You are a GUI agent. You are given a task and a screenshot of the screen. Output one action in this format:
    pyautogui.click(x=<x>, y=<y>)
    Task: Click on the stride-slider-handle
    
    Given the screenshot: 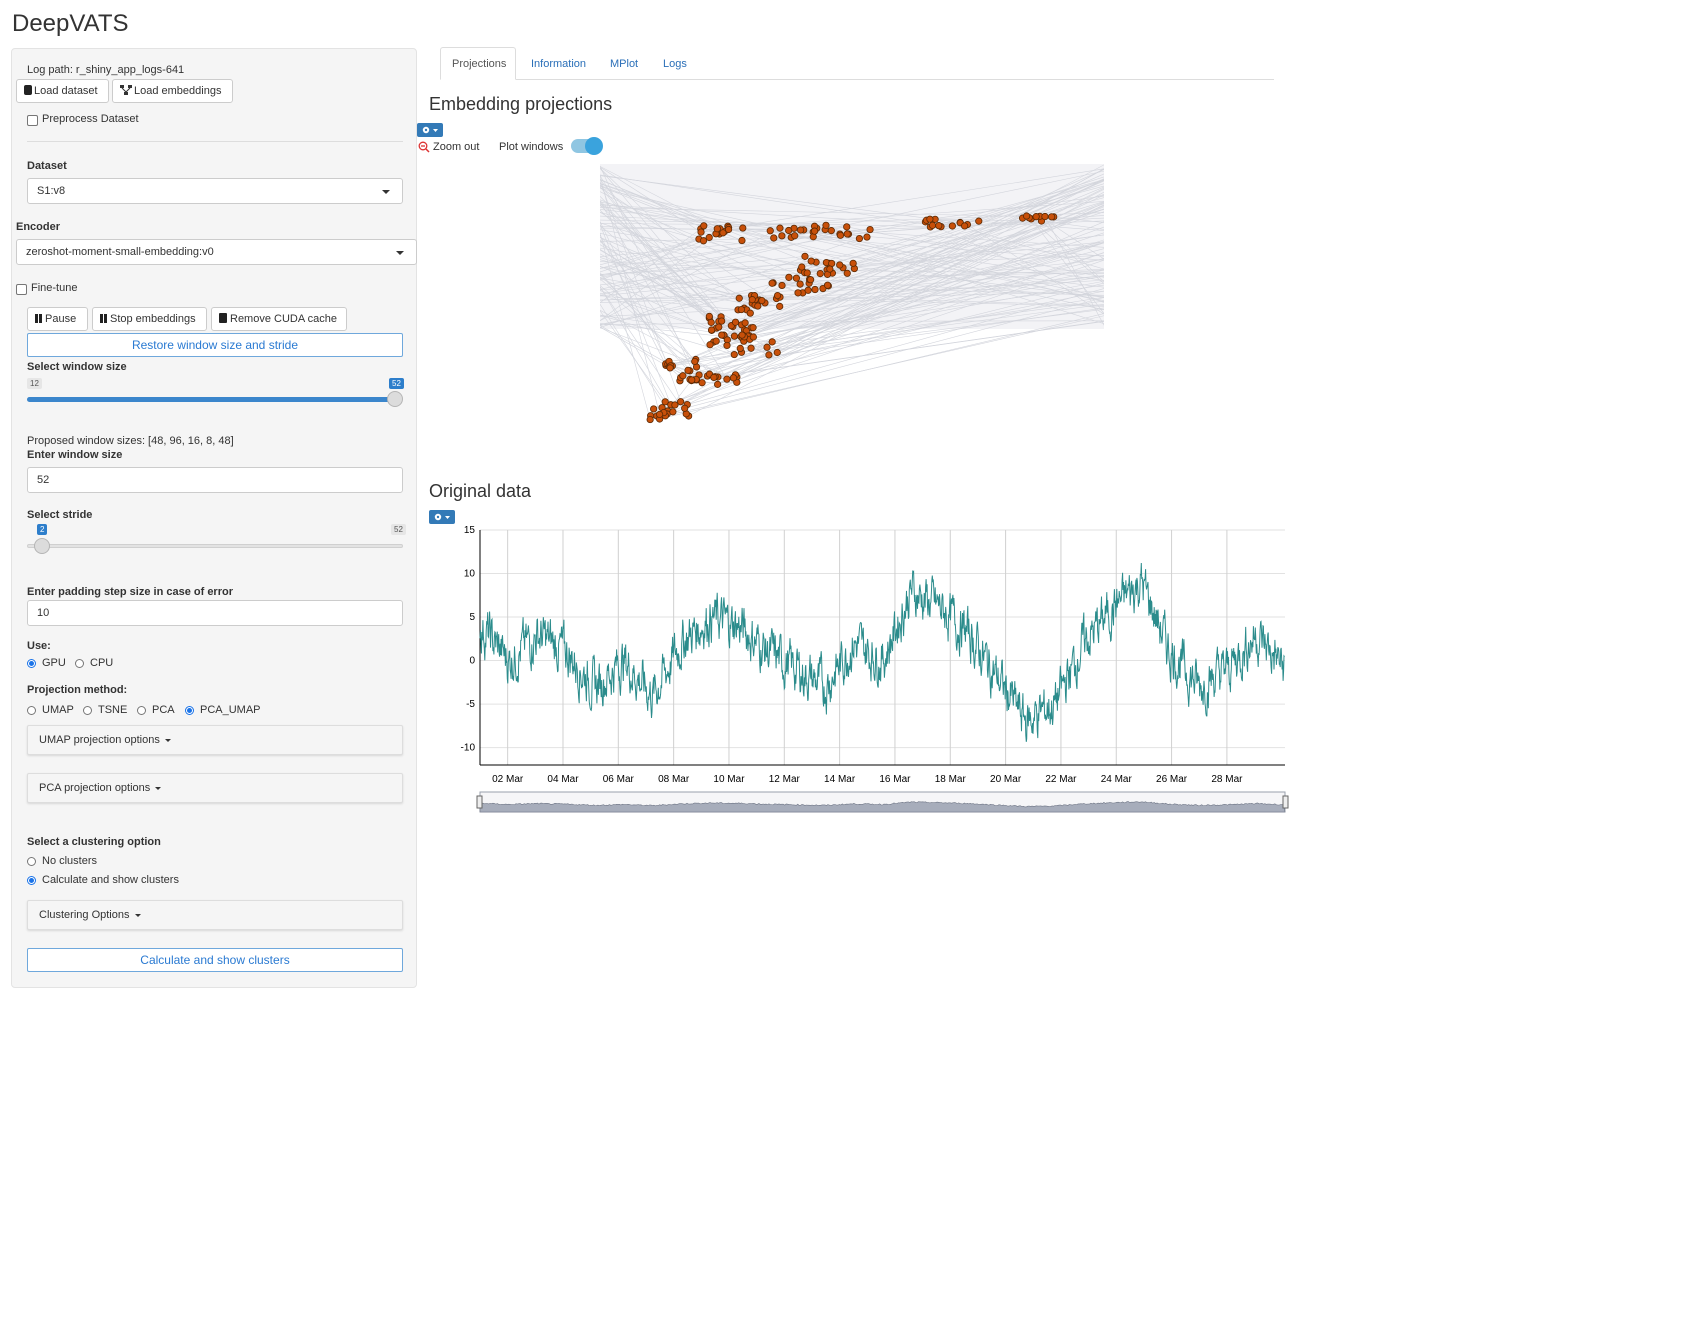 What is the action you would take?
    pyautogui.click(x=42, y=546)
    